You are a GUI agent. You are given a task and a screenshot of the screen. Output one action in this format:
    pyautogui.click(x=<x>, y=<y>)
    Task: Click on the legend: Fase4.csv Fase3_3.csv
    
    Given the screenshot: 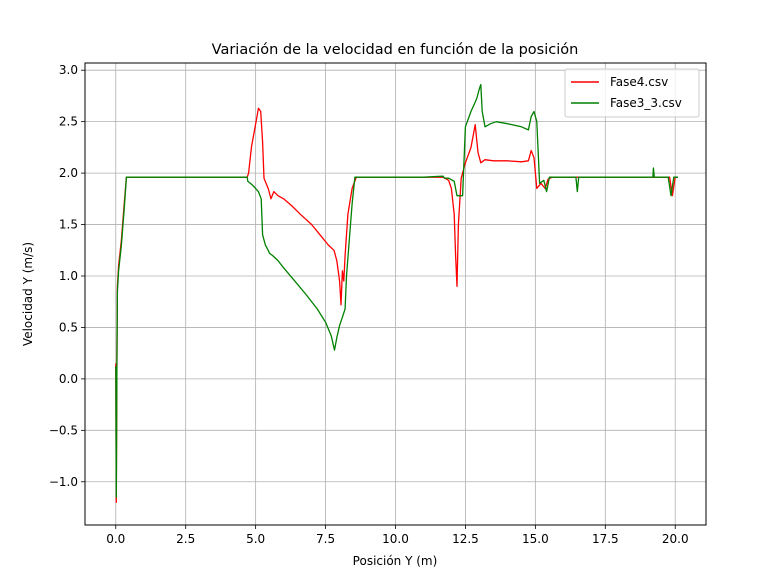 What is the action you would take?
    pyautogui.click(x=632, y=93)
    